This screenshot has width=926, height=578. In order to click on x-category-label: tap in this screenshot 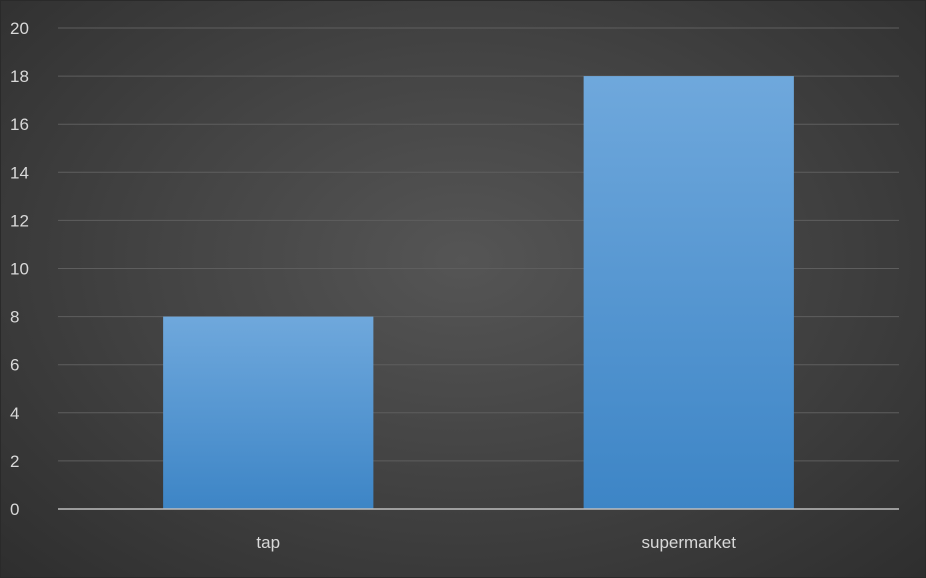, I will do `click(268, 542)`.